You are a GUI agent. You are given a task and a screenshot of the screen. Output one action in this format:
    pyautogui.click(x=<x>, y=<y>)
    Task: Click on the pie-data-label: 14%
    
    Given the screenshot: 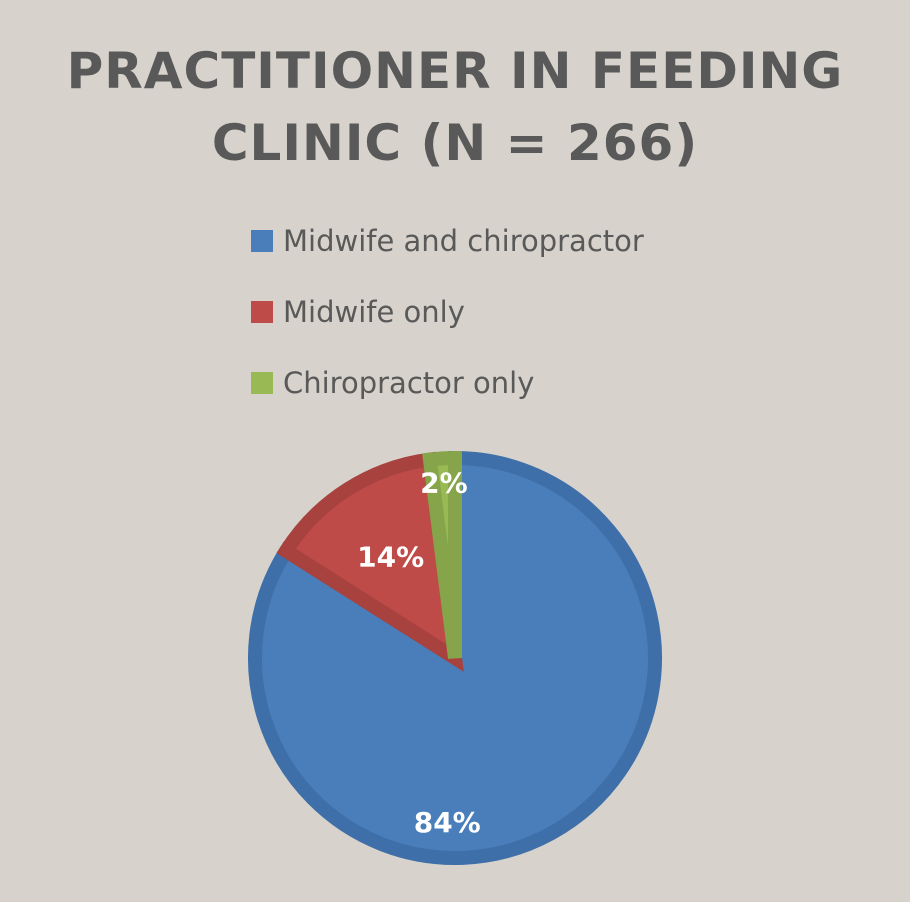 What is the action you would take?
    pyautogui.click(x=390, y=557)
    